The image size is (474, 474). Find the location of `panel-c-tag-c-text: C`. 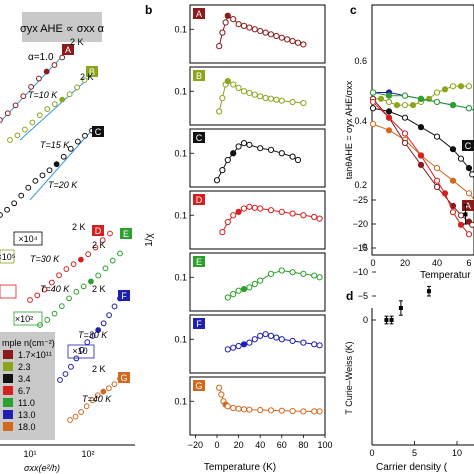

panel-c-tag-c-text: C is located at coordinates (468, 146).